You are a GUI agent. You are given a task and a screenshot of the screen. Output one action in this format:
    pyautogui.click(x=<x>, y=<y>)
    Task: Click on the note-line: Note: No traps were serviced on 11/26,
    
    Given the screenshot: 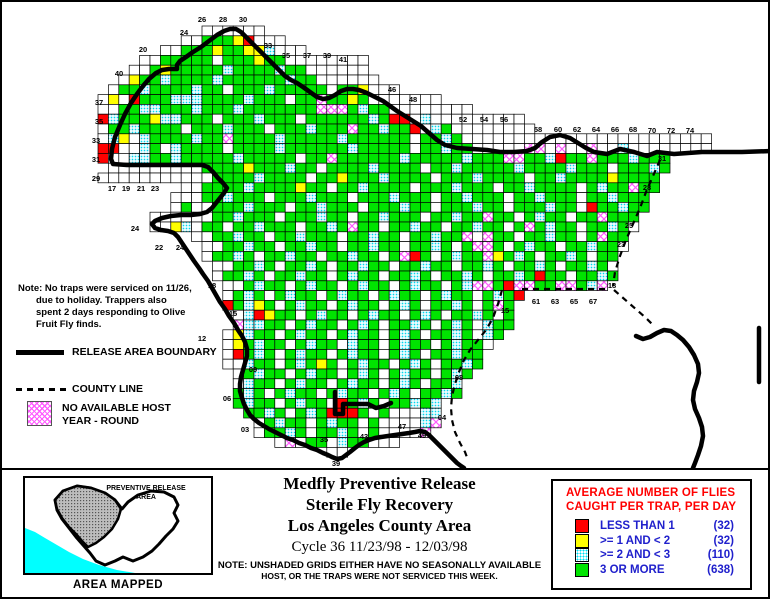 What is the action you would take?
    pyautogui.click(x=105, y=288)
    